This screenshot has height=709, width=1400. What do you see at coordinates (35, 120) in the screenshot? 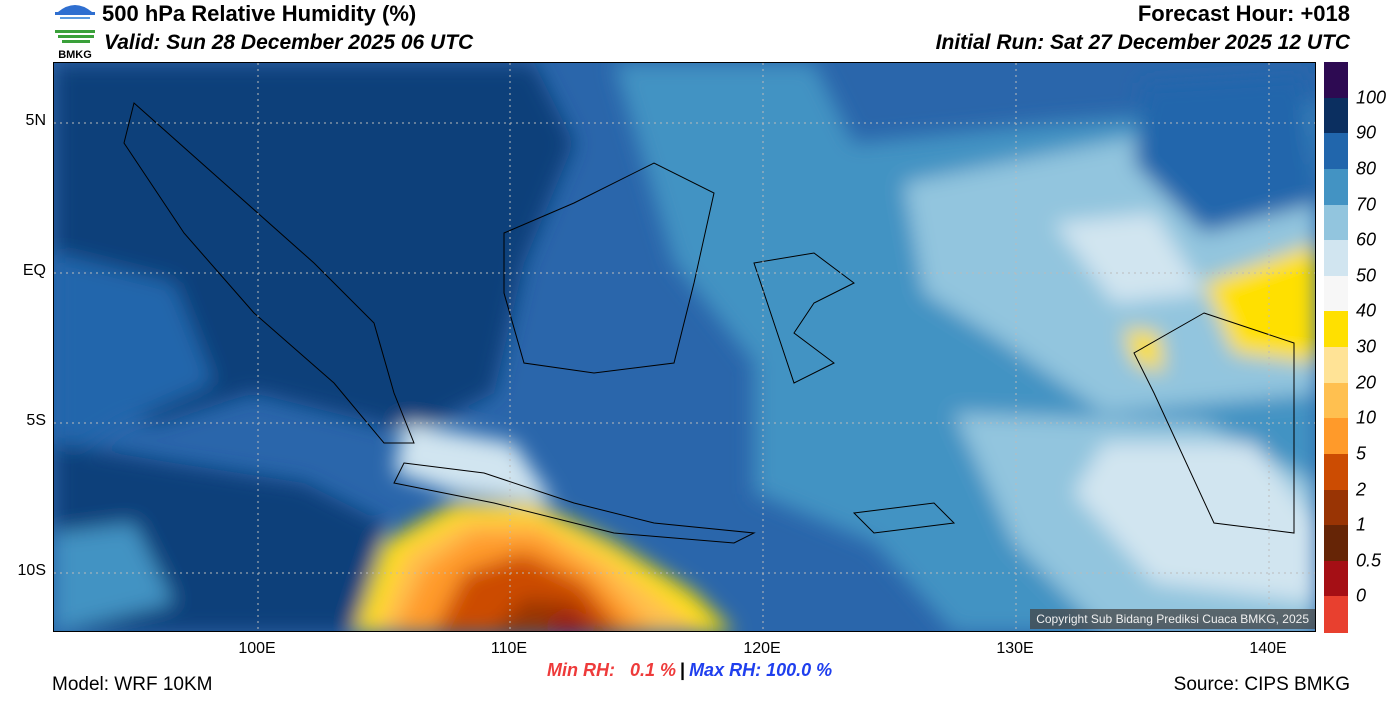
I see `lat-label: 5N` at bounding box center [35, 120].